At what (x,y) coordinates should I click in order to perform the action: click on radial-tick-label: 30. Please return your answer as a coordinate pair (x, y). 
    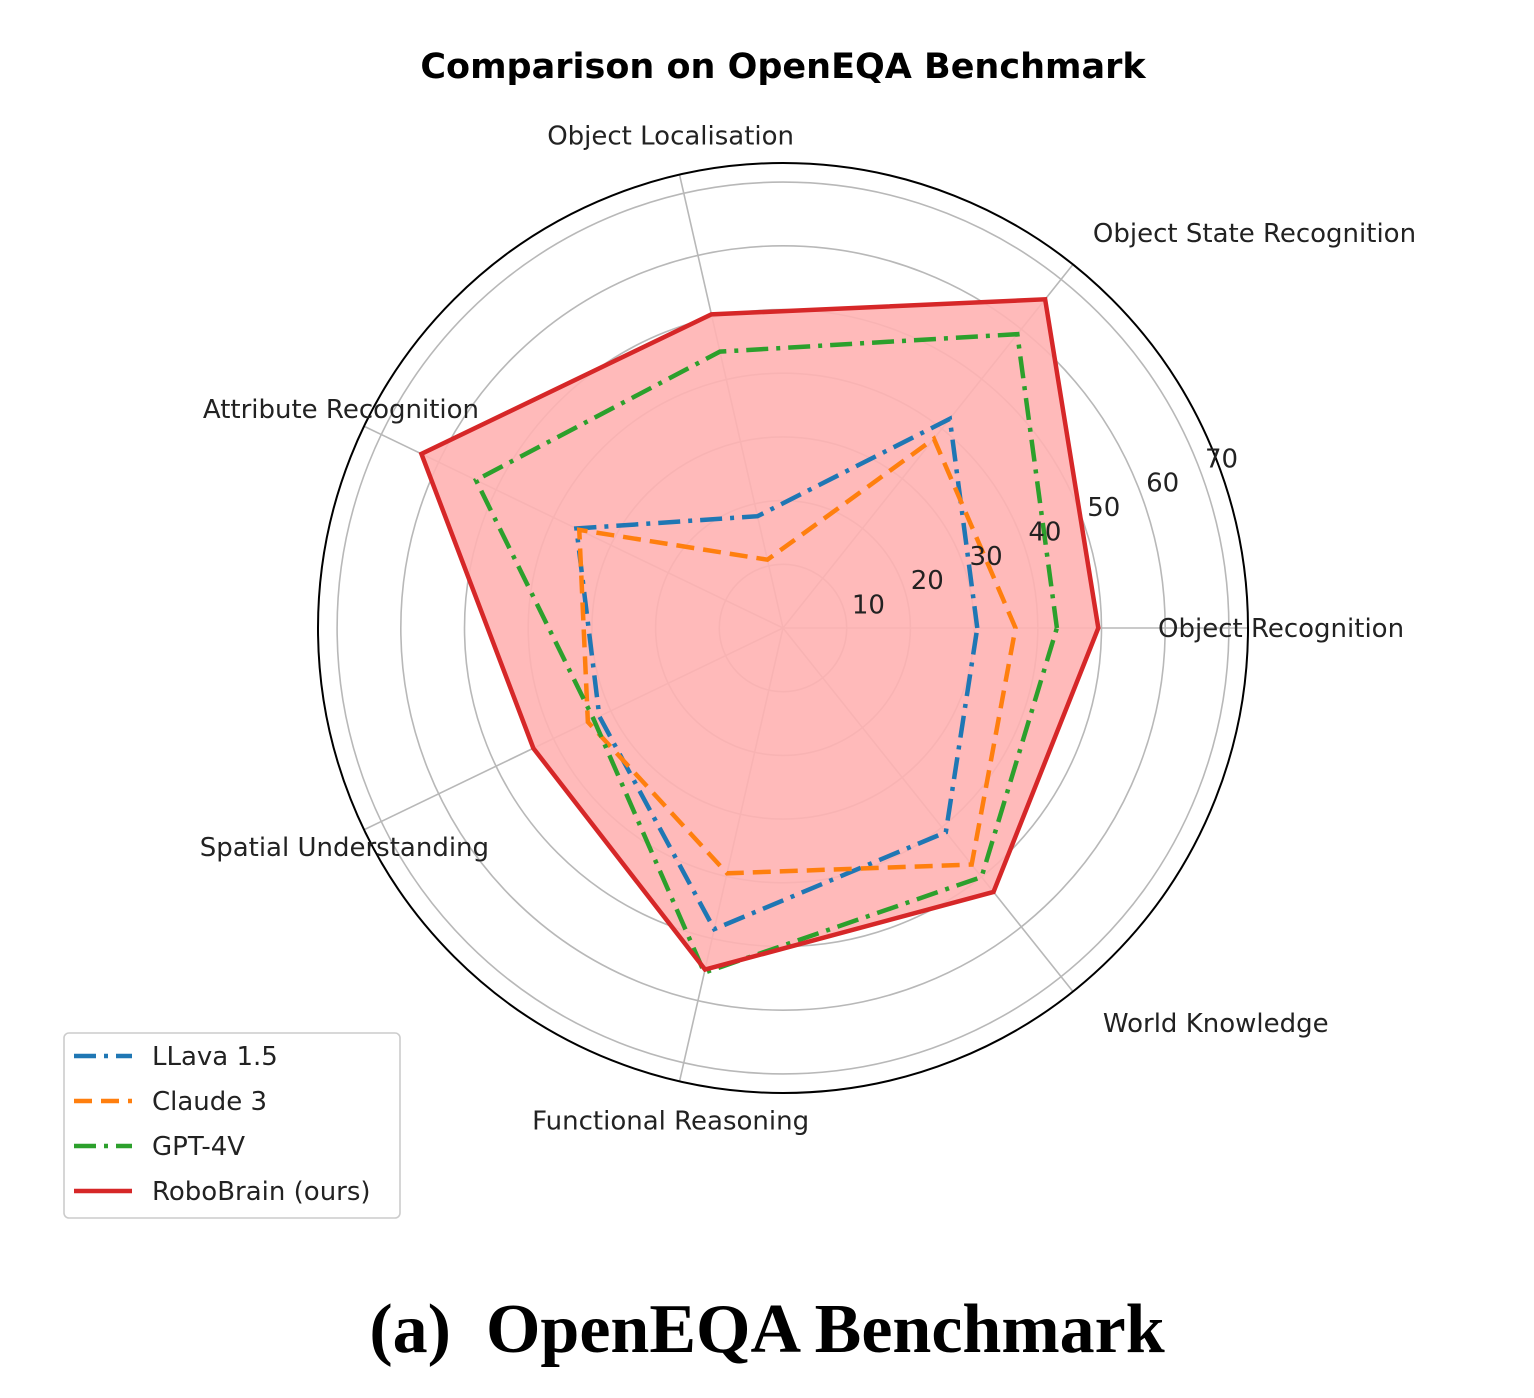
    Looking at the image, I should click on (986, 557).